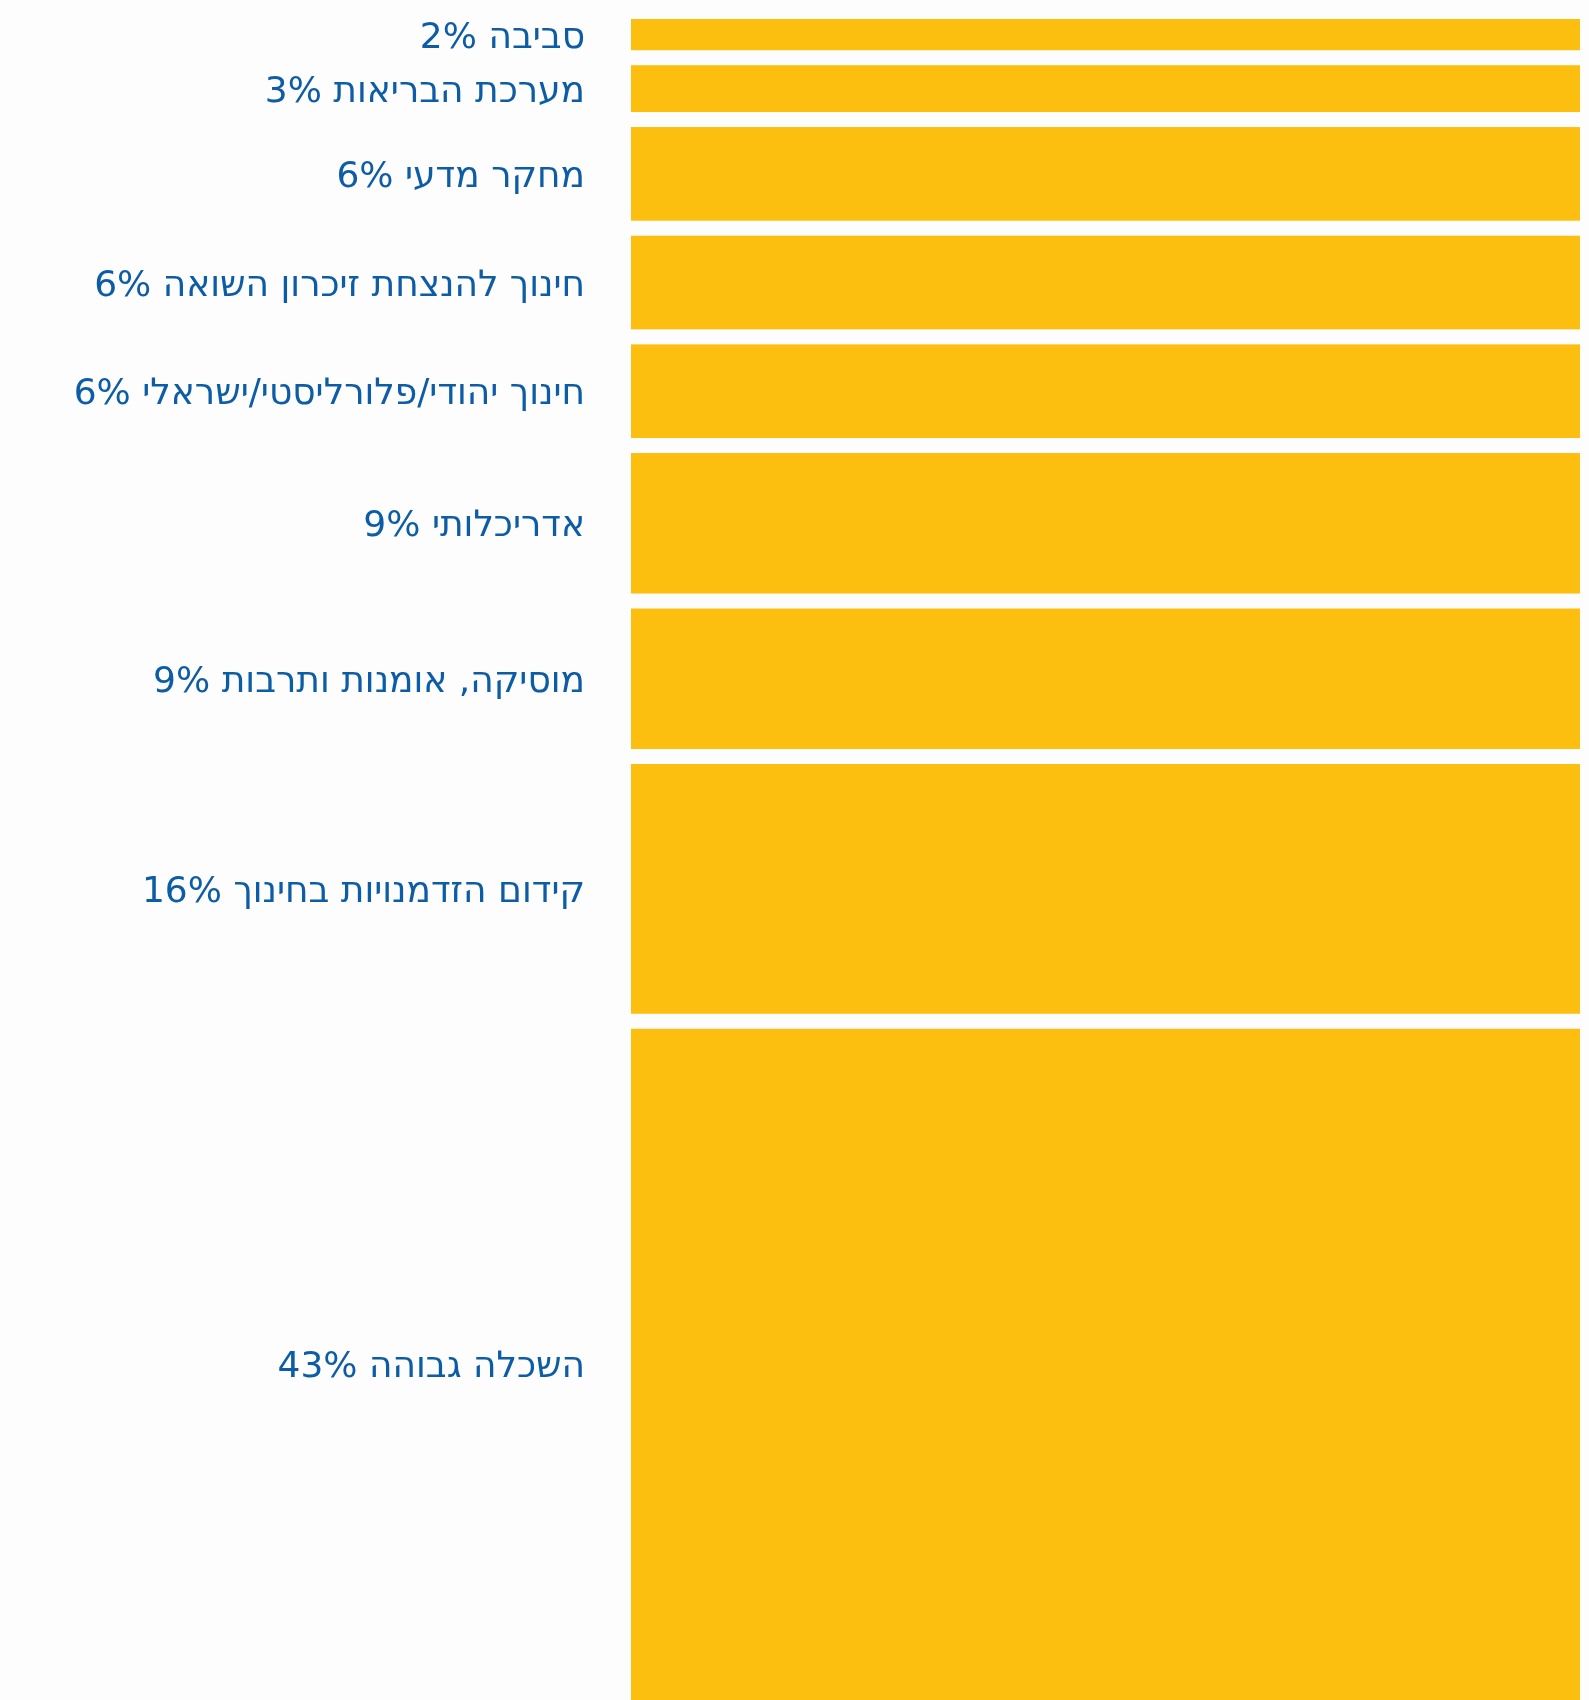 Image resolution: width=1589 pixels, height=1700 pixels. Describe the element at coordinates (459, 89) in the screenshot. I see `category-label: מערכת הבריאות` at that location.